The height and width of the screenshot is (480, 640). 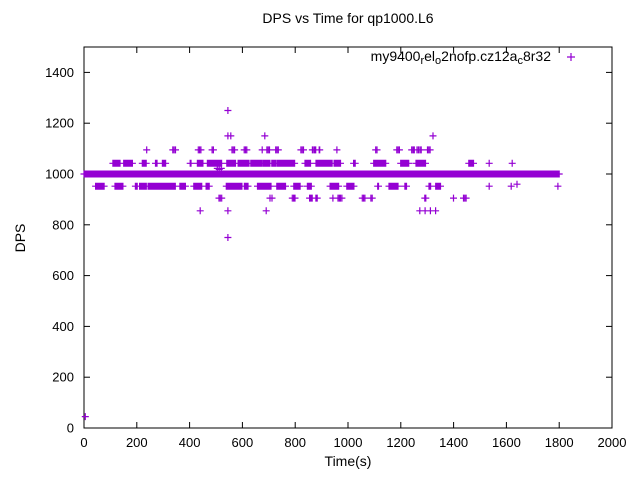 I want to click on y-axis-label: DPS, so click(x=20, y=238).